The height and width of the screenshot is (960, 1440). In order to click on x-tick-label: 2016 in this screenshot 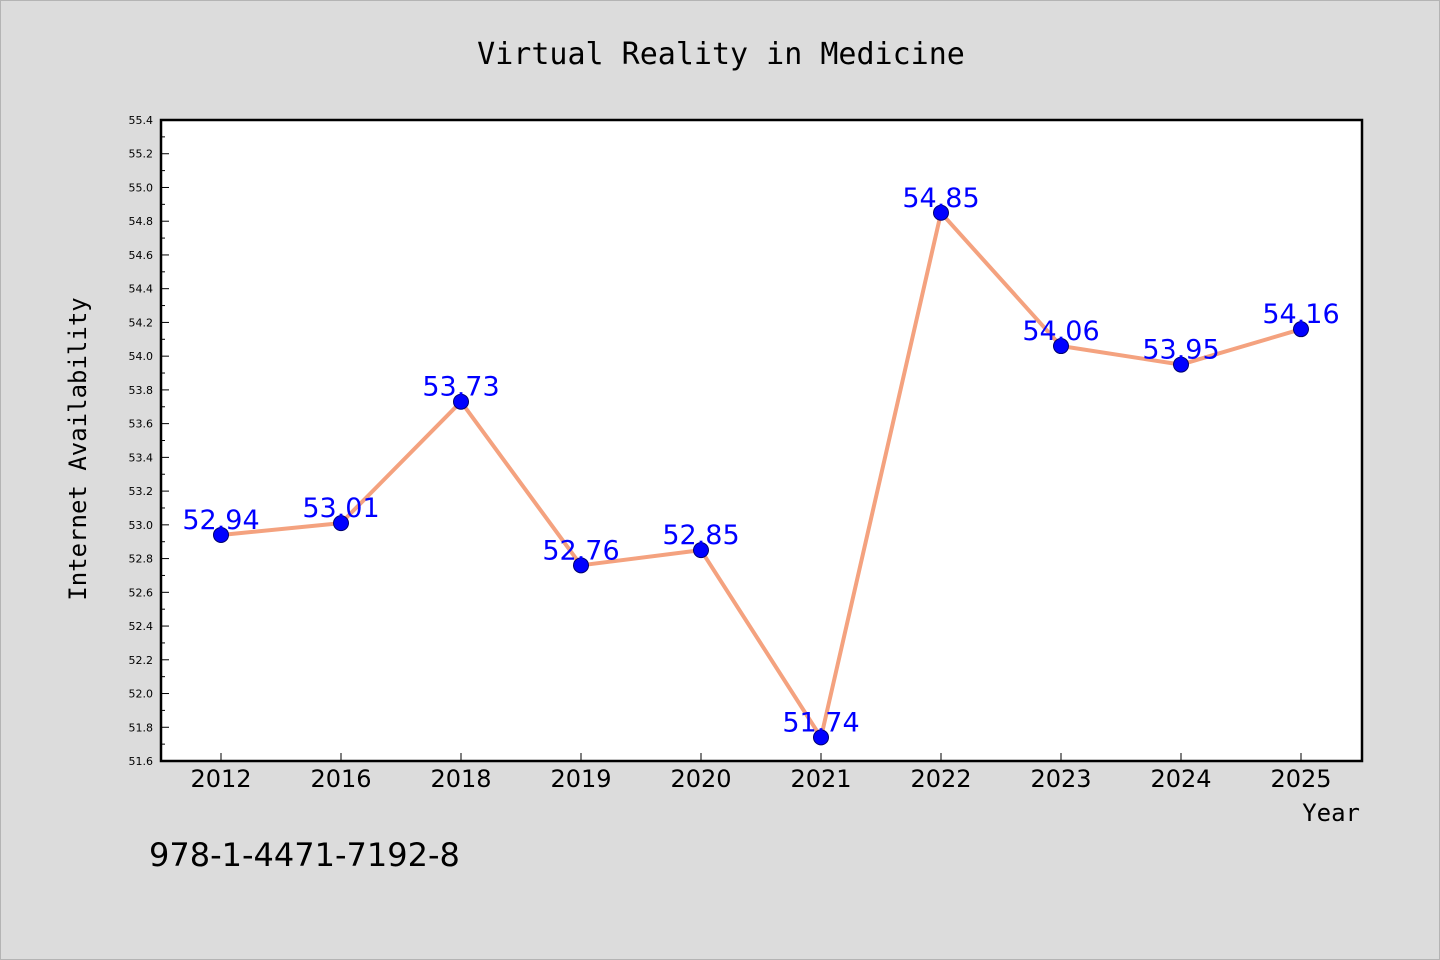, I will do `click(340, 779)`.